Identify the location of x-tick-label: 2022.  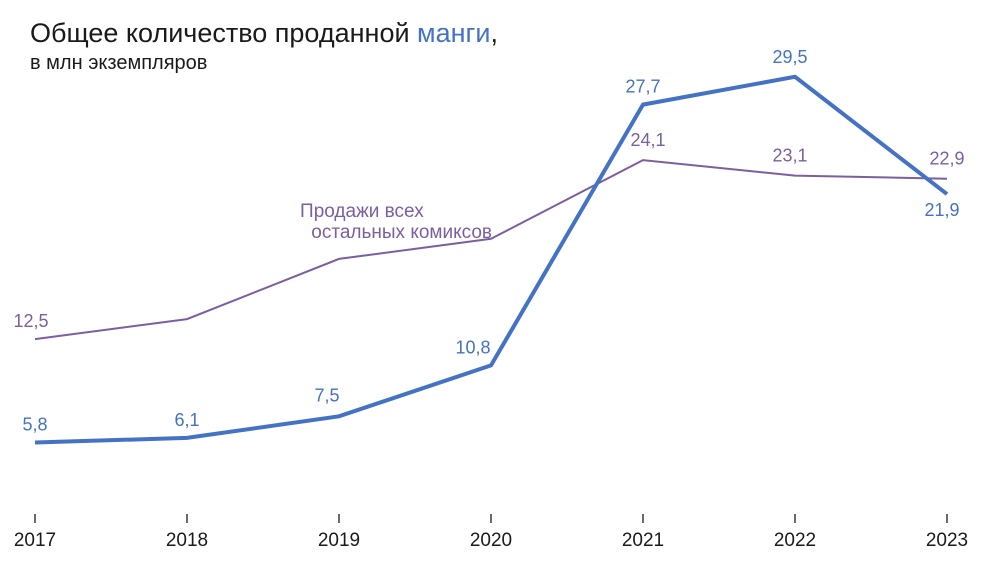
(795, 540).